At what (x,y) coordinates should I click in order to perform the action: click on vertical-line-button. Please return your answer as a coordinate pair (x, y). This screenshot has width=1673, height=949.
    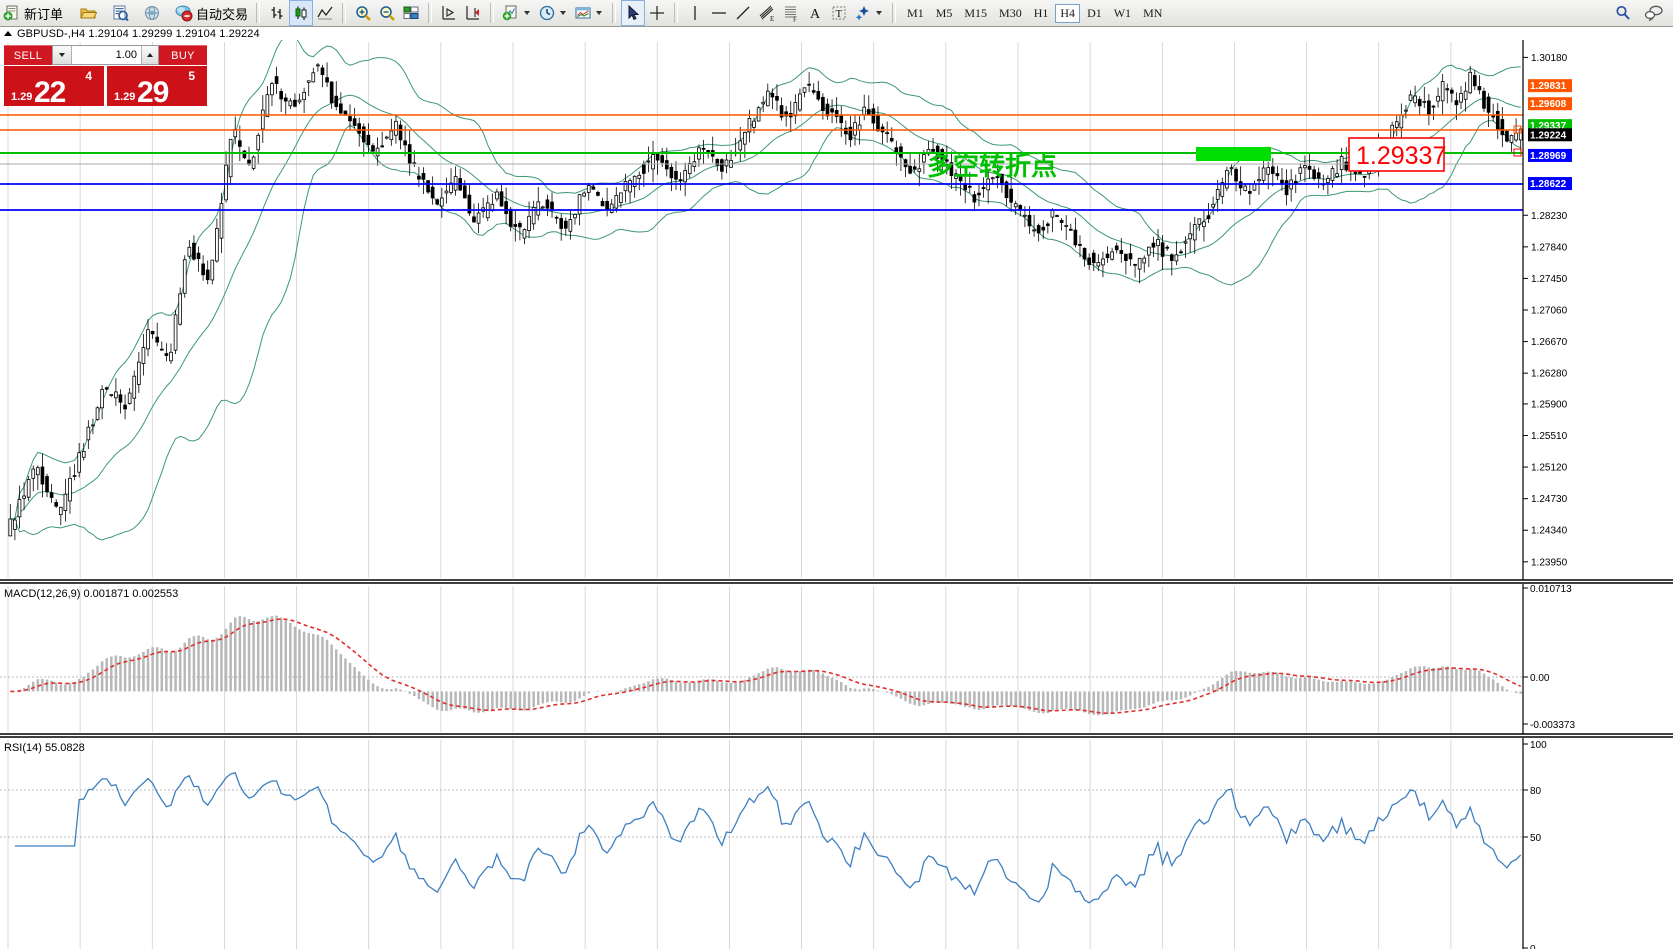
    Looking at the image, I should click on (695, 13).